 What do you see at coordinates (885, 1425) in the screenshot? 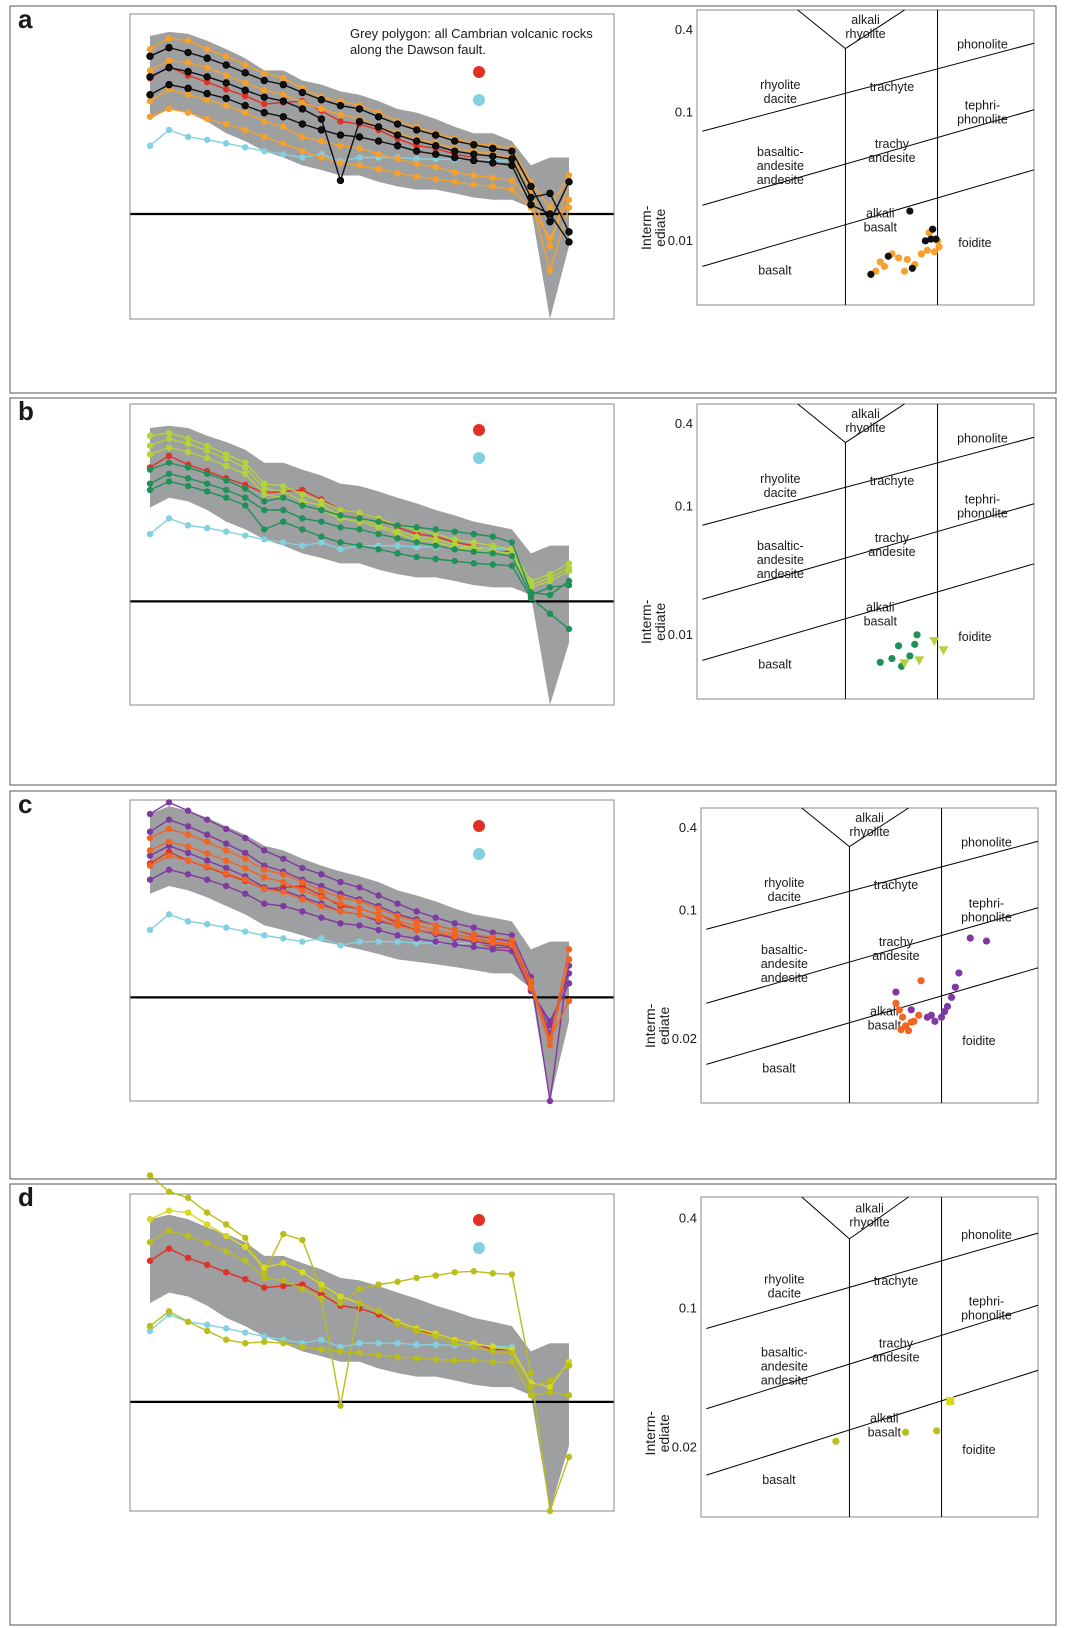
I see `field-label-alkali-basalt: alkali basalt` at bounding box center [885, 1425].